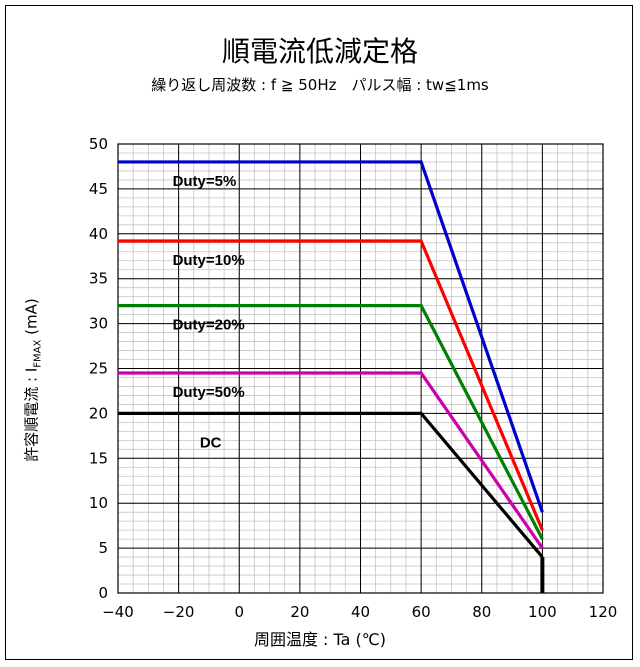  What do you see at coordinates (421, 612) in the screenshot?
I see `x-tick-label: 60` at bounding box center [421, 612].